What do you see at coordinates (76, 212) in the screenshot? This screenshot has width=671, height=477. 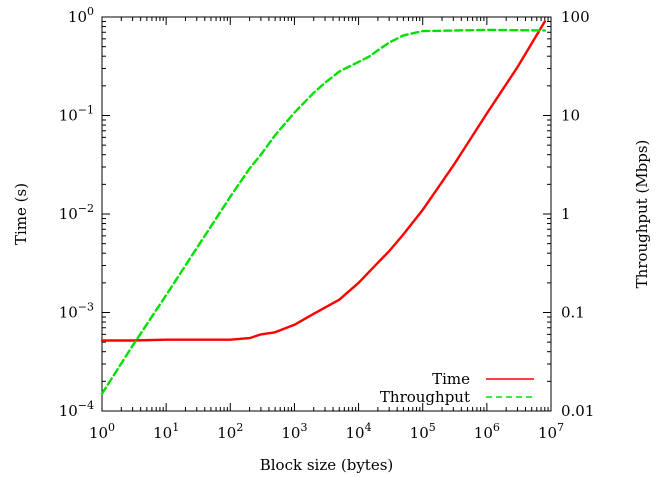 I see `y-tick-label: 10⁻²` at bounding box center [76, 212].